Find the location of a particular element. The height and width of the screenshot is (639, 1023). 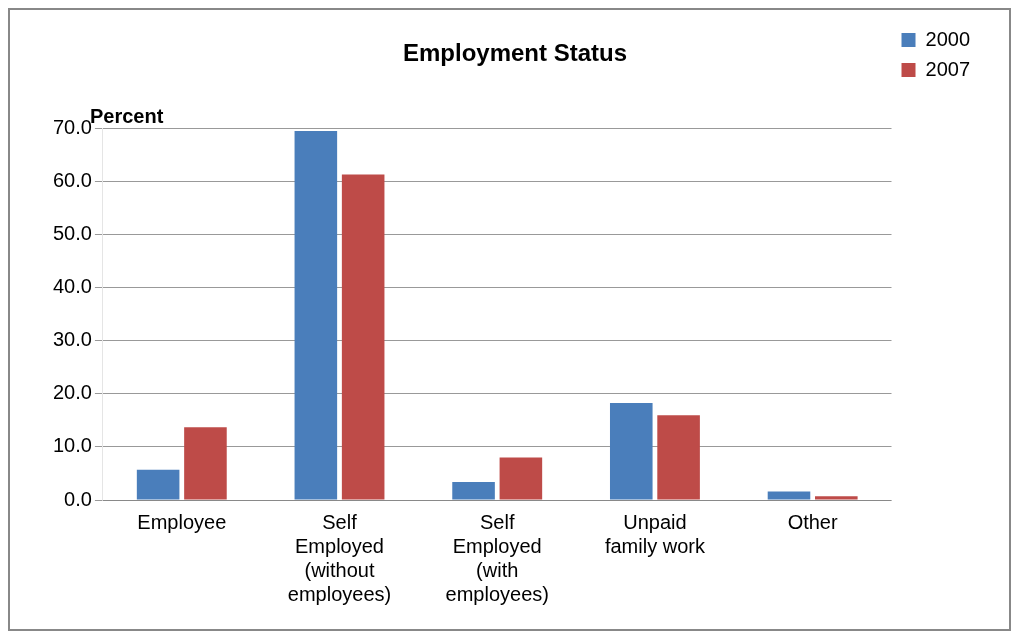

y-tick-label: 20.0 is located at coordinates (72, 392).